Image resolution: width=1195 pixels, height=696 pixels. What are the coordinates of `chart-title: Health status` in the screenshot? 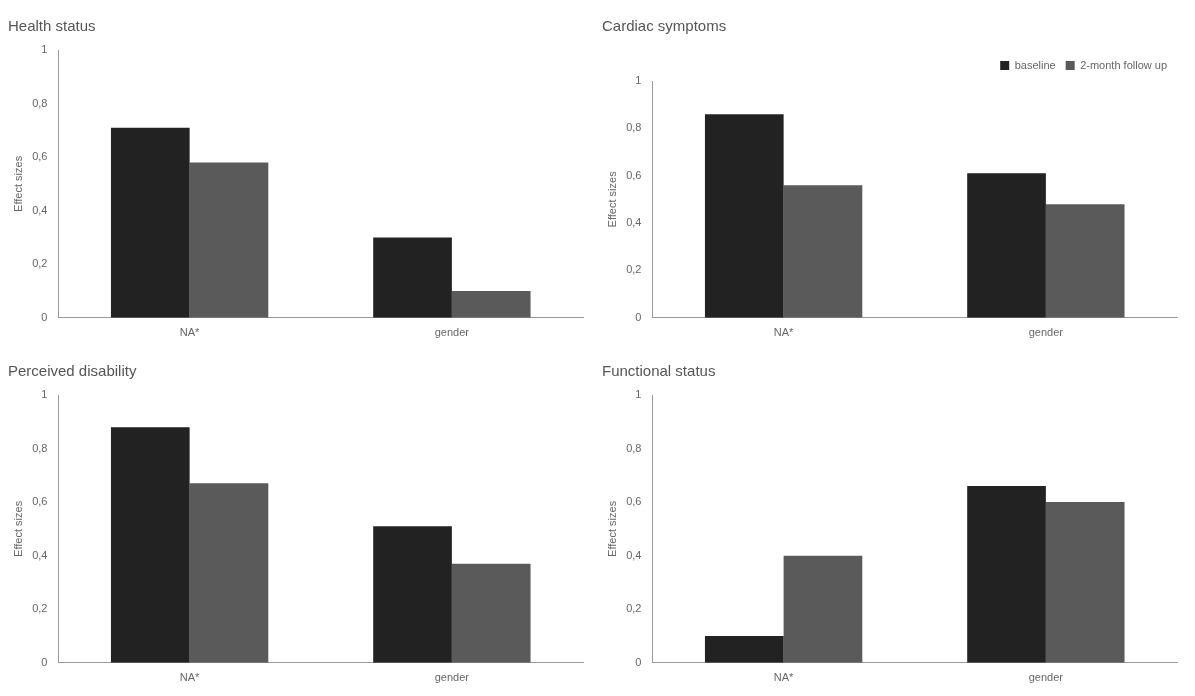 It's located at (52, 26).